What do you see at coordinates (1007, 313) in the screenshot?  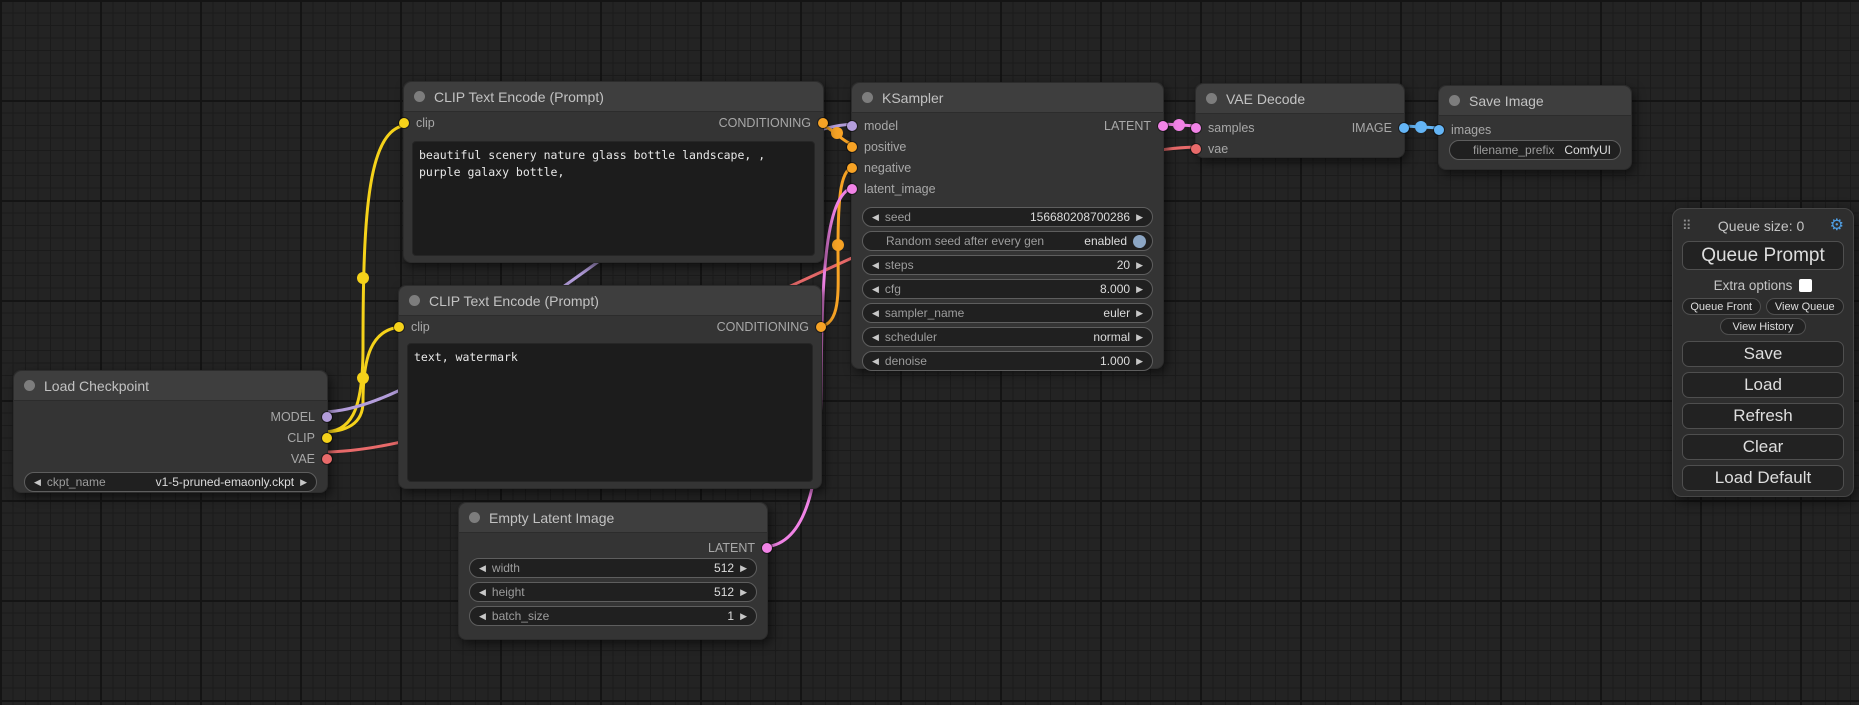 I see `widget-sampler-name: ◀ sampler_name euler ▶` at bounding box center [1007, 313].